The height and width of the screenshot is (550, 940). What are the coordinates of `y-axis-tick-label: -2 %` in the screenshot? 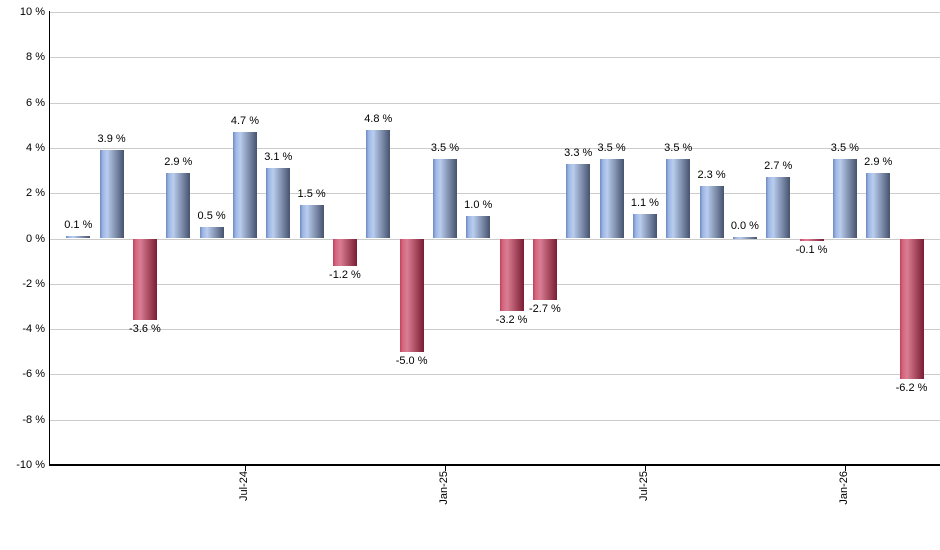 It's located at (33, 283).